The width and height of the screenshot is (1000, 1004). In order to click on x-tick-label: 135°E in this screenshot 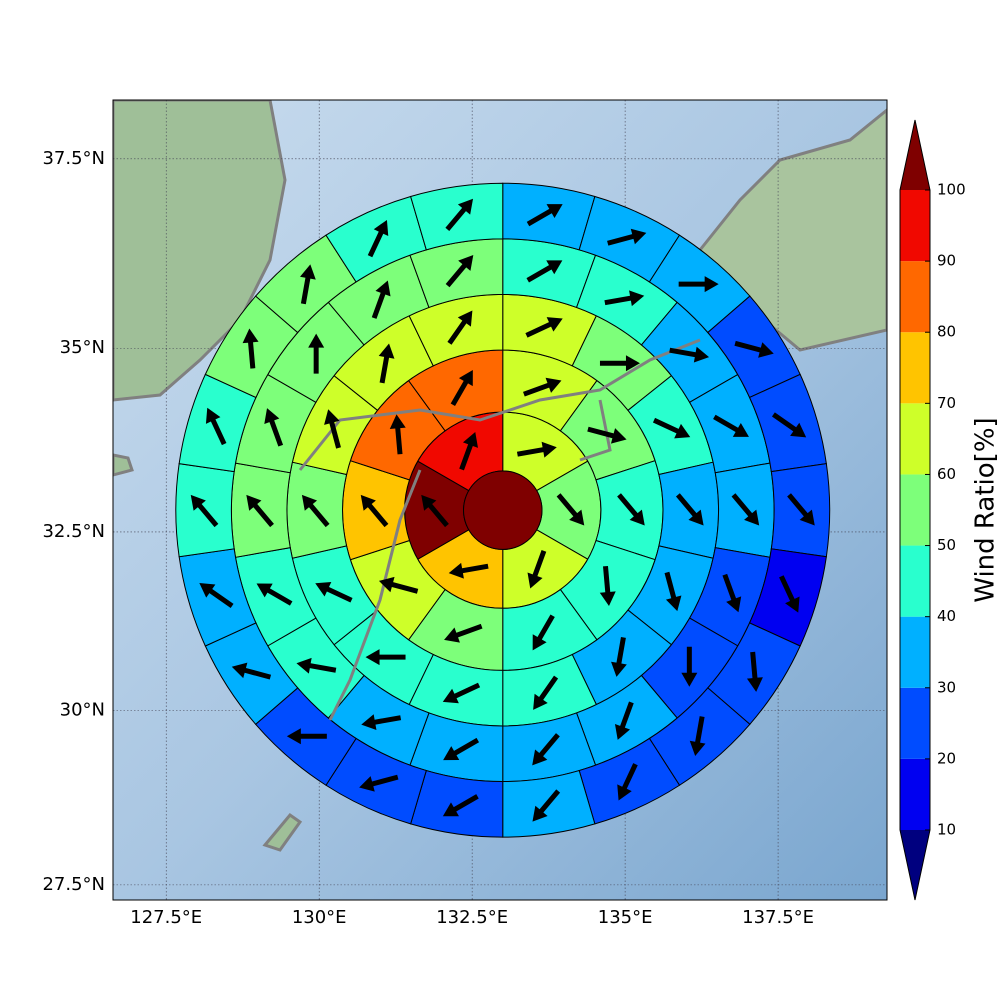, I will do `click(625, 917)`.